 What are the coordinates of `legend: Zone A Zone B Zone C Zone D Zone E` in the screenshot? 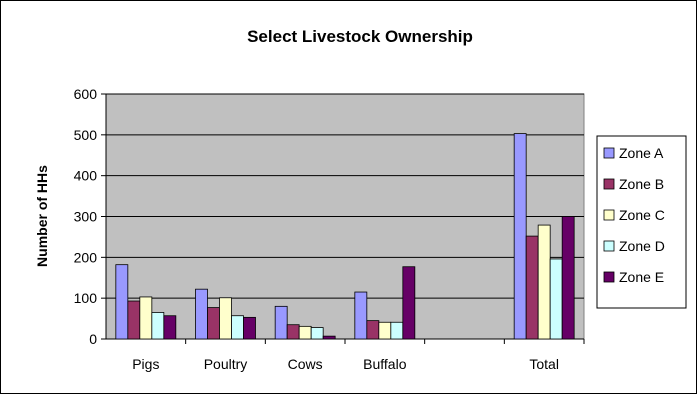 It's located at (641, 222).